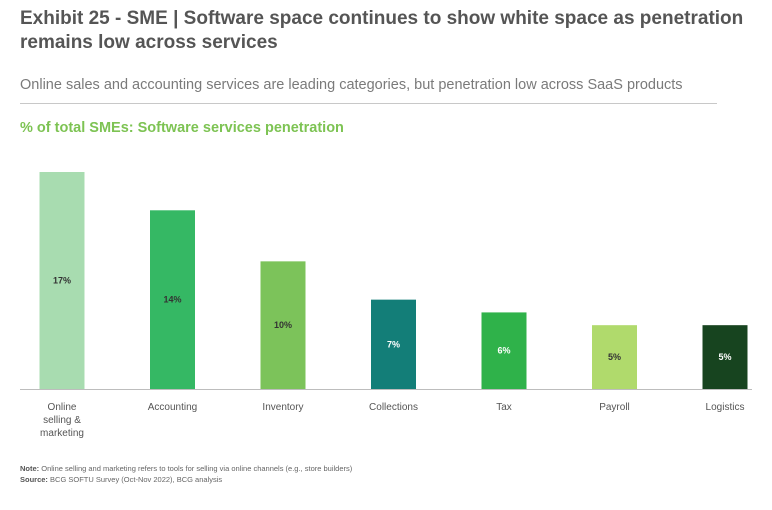  Describe the element at coordinates (282, 407) in the screenshot. I see `category-label: Inventory` at that location.